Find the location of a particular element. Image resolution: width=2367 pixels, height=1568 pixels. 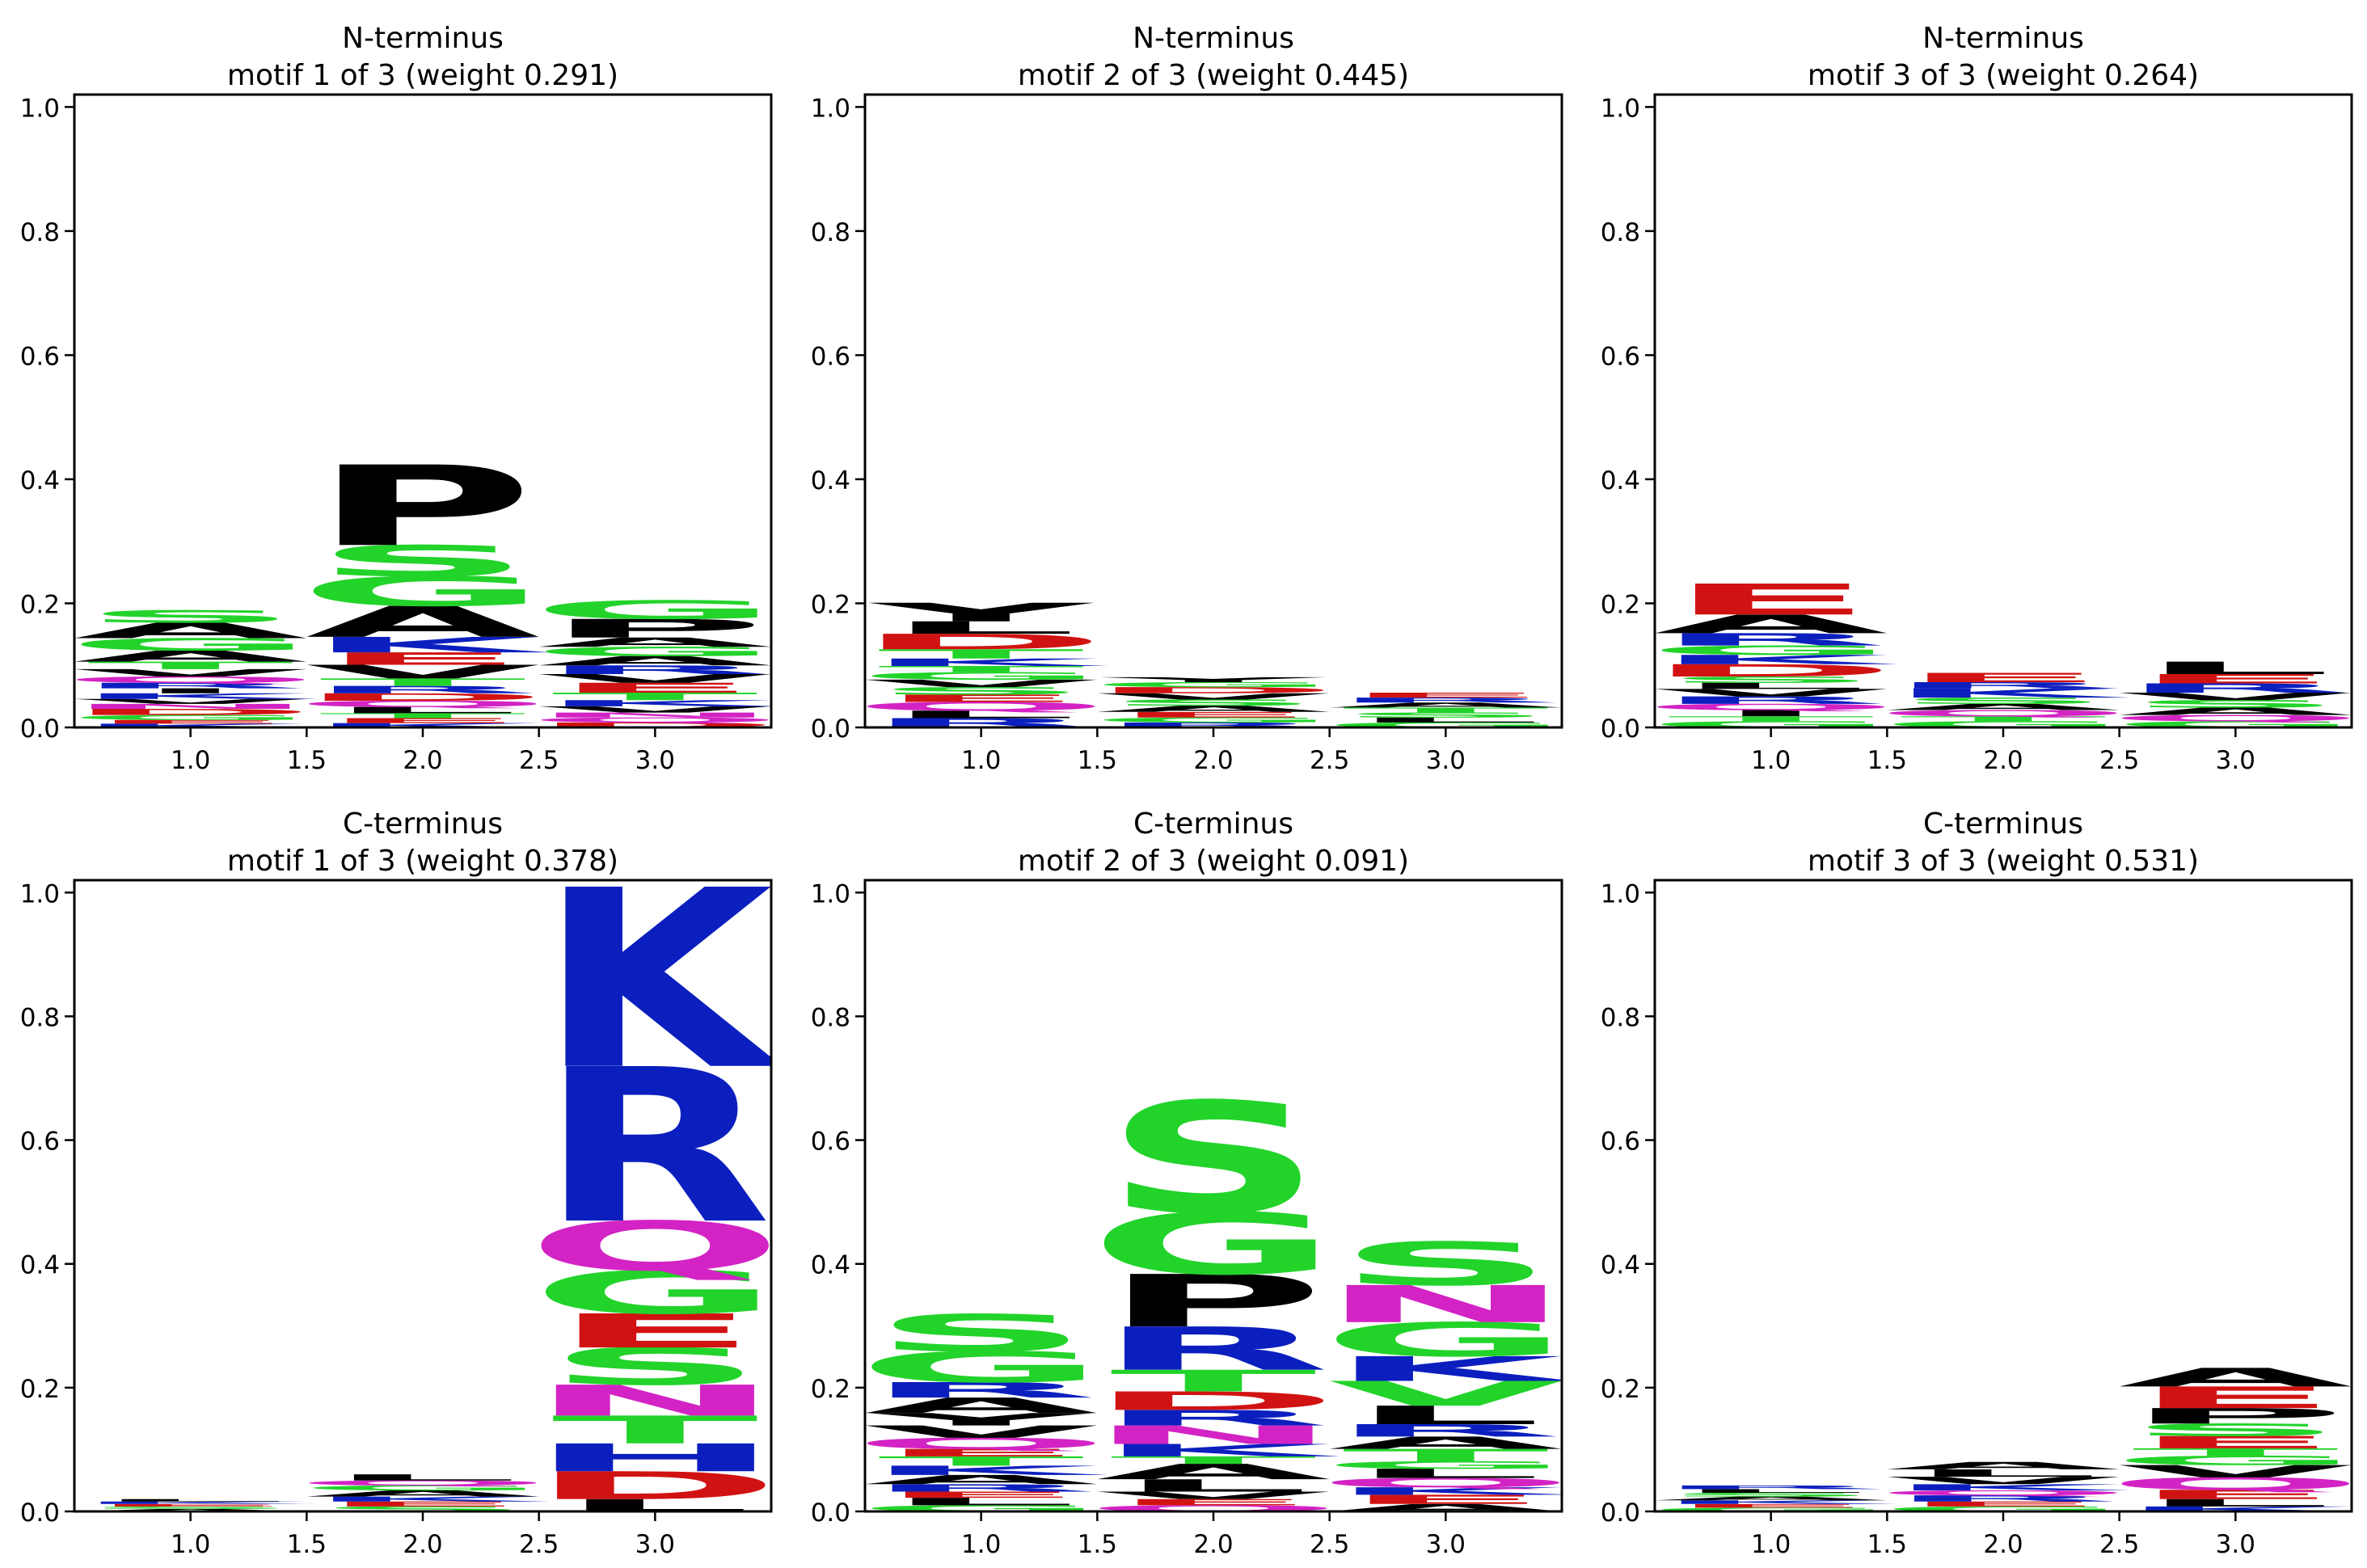

x-tick-label: 1.0 is located at coordinates (981, 760).